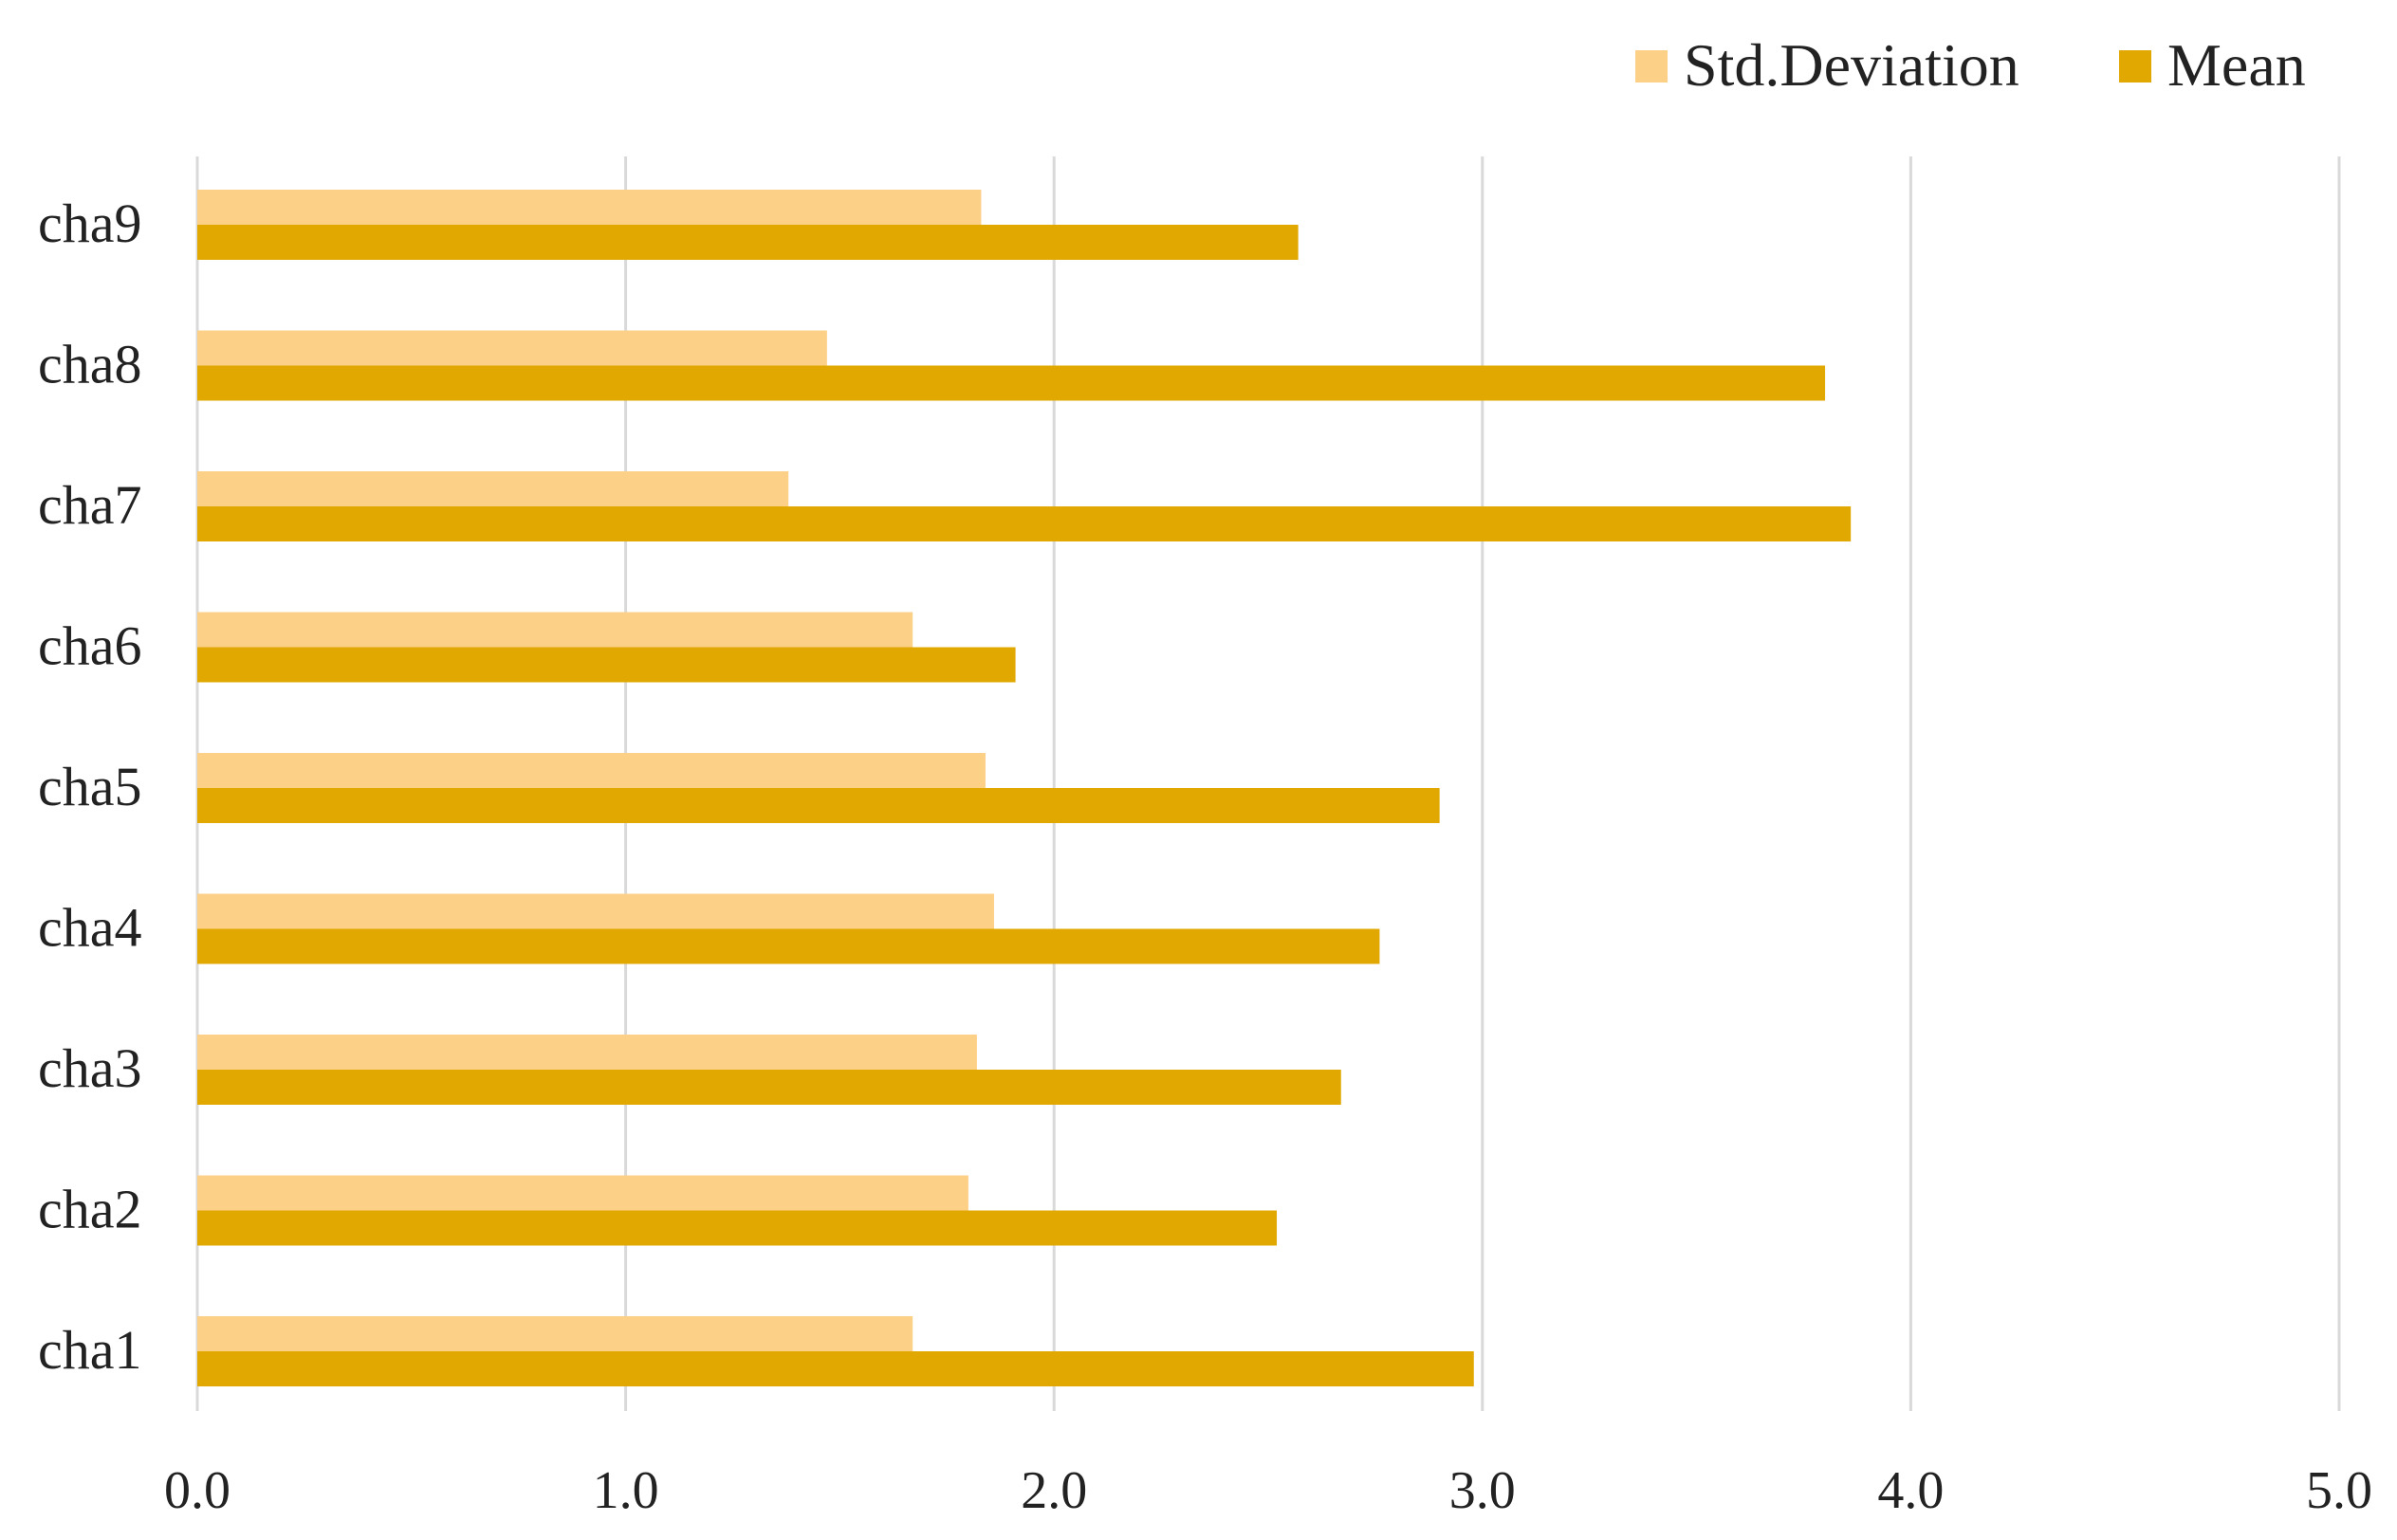 This screenshot has height=1540, width=2397. Describe the element at coordinates (626, 1490) in the screenshot. I see `x-tick-label-1: 1.0` at that location.